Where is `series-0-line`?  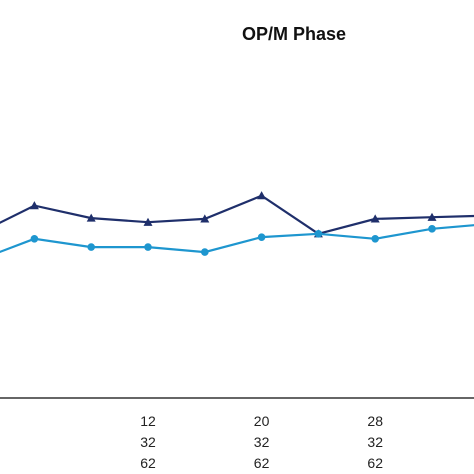 series-0-line is located at coordinates (237, 214).